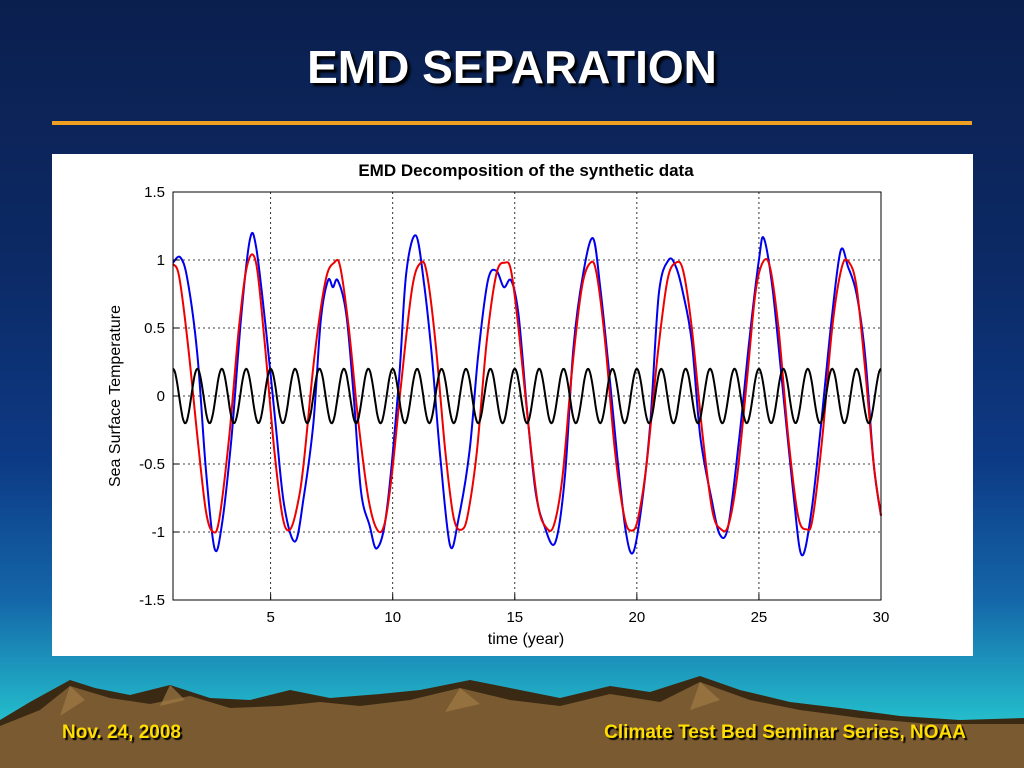 Image resolution: width=1024 pixels, height=768 pixels. I want to click on y-tick-label: -1.5, so click(152, 600).